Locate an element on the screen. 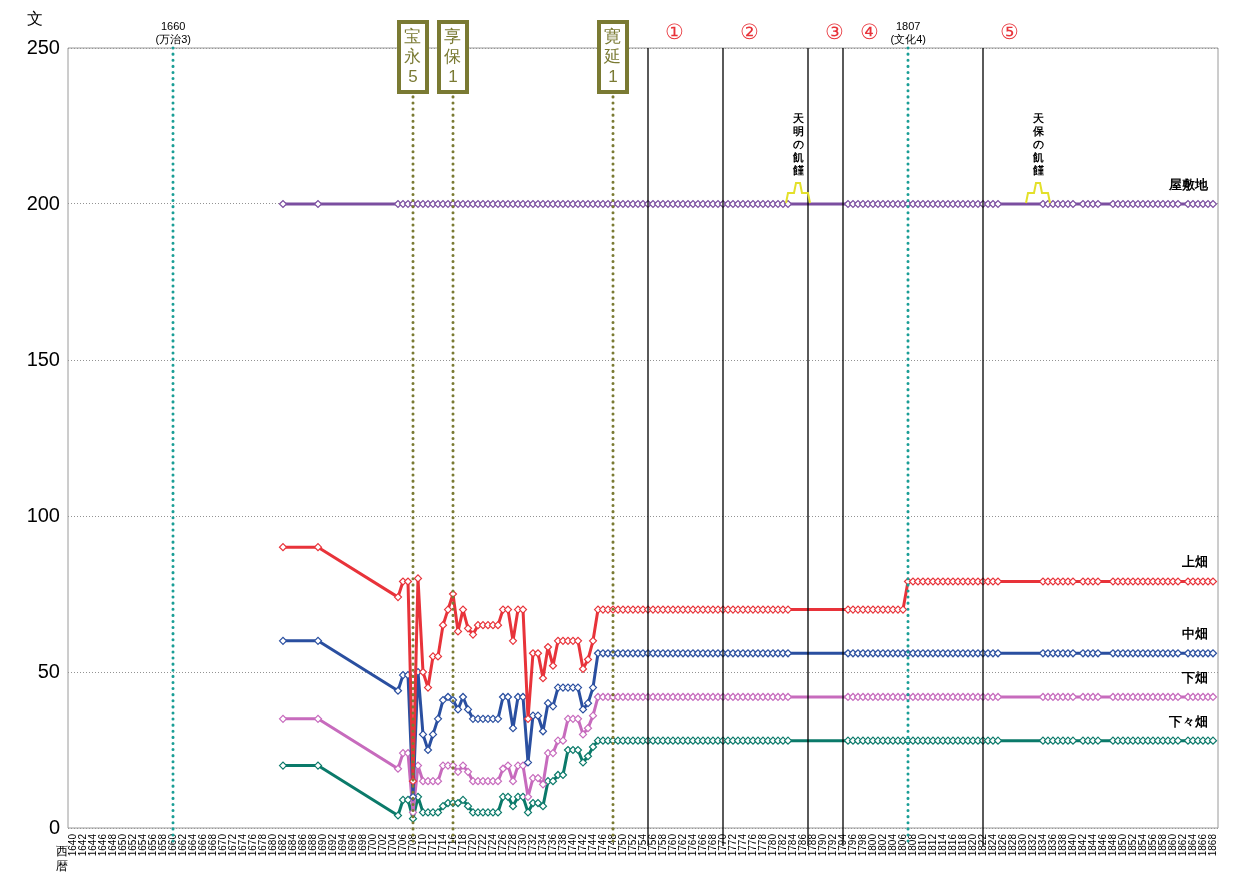 This screenshot has height=879, width=1245. x-tick-label: 1798 is located at coordinates (862, 845).